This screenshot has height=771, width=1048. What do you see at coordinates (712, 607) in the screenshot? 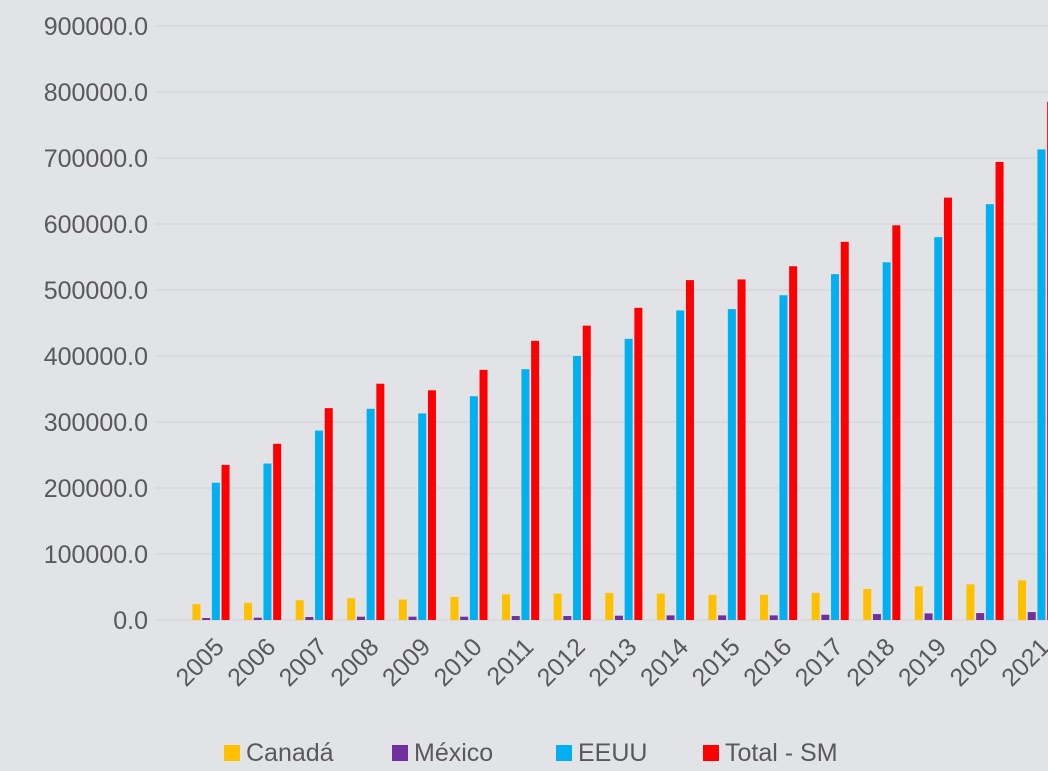
I see `bar-canad--2015` at bounding box center [712, 607].